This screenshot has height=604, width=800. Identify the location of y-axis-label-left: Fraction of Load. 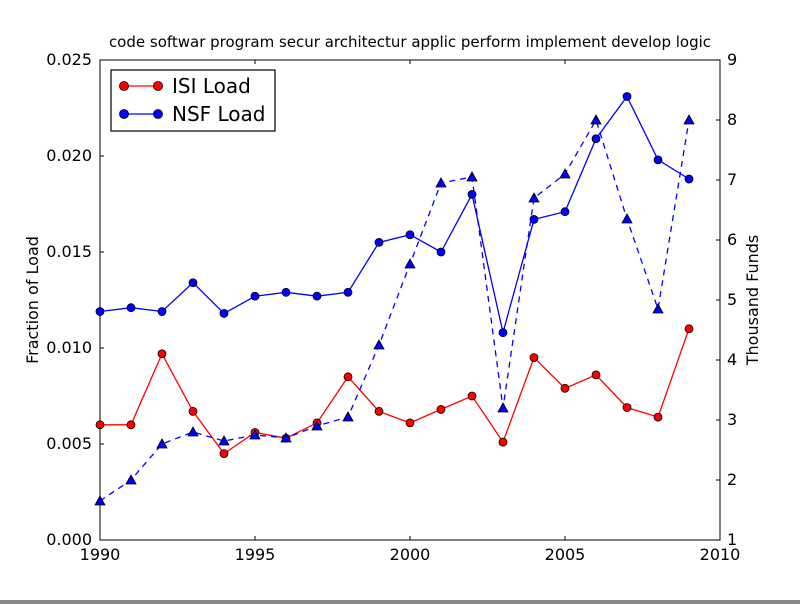
(32, 300).